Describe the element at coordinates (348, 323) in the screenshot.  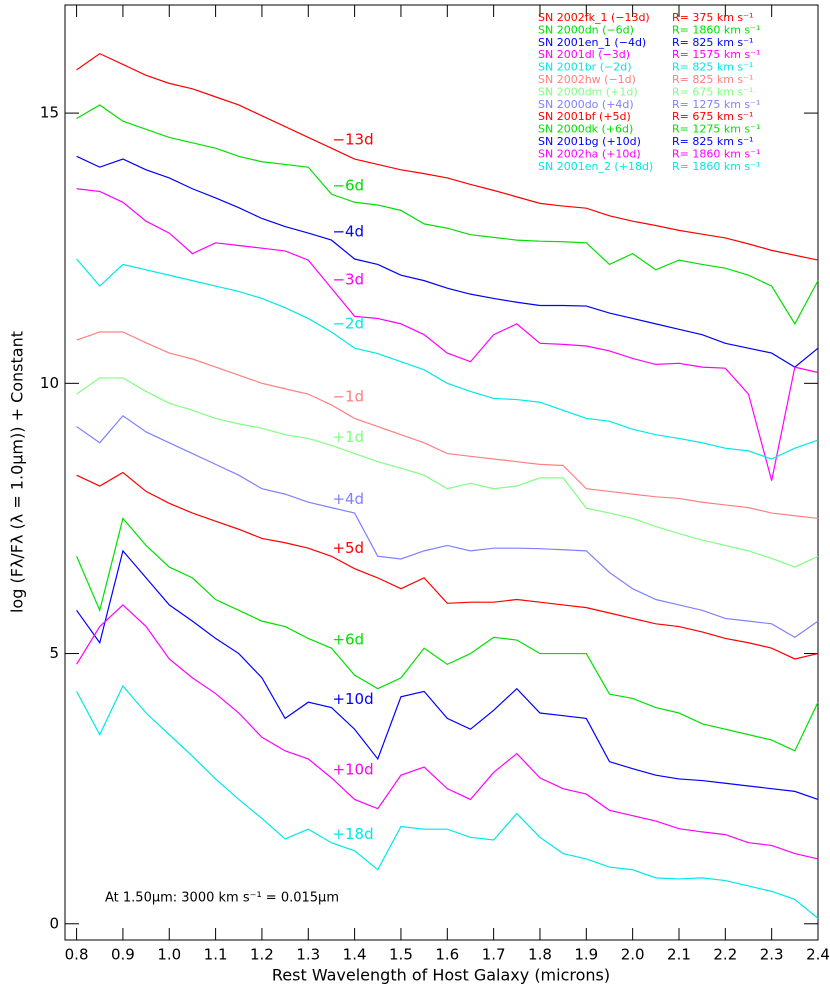
I see `phase-label: −2d` at that location.